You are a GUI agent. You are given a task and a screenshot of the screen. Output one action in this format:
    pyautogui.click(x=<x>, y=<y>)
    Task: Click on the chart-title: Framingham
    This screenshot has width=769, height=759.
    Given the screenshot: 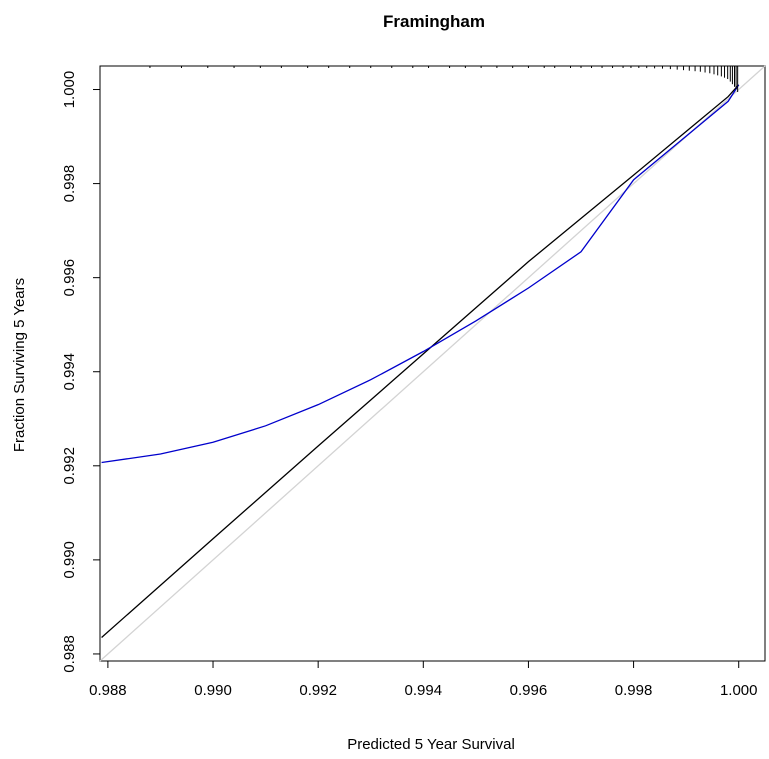 What is the action you would take?
    pyautogui.click(x=434, y=21)
    